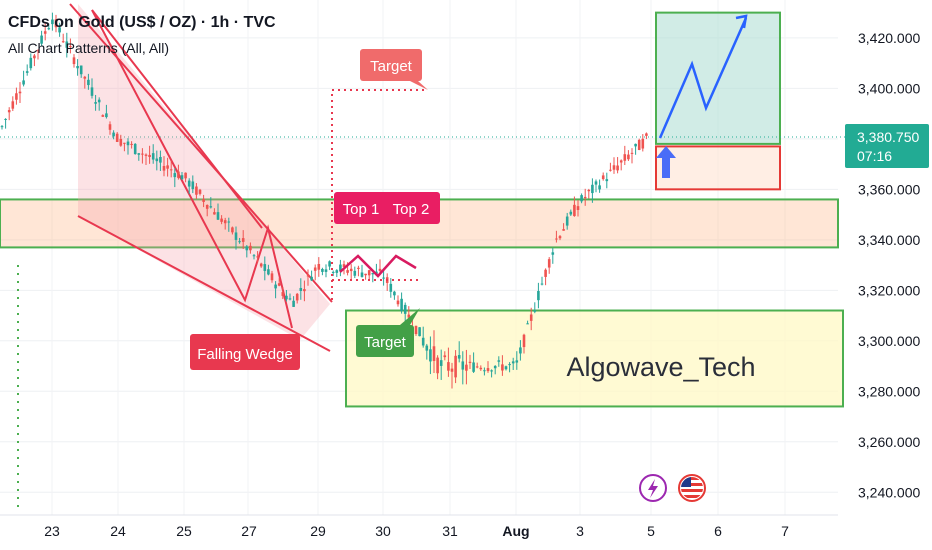 This screenshot has height=550, width=932. Describe the element at coordinates (703, 78) in the screenshot. I see `projection-path` at that location.